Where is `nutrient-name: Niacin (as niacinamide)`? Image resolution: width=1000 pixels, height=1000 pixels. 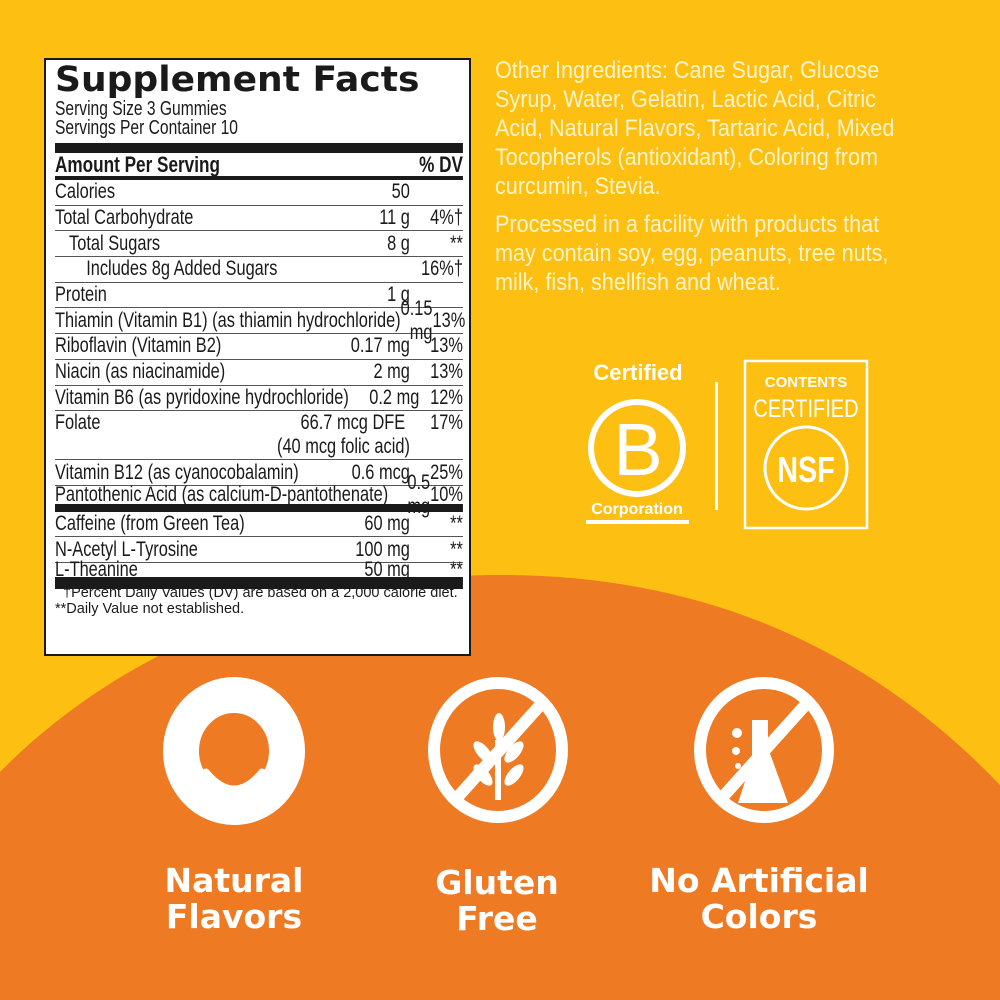
nutrient-name: Niacin (as niacinamide) is located at coordinates (140, 372).